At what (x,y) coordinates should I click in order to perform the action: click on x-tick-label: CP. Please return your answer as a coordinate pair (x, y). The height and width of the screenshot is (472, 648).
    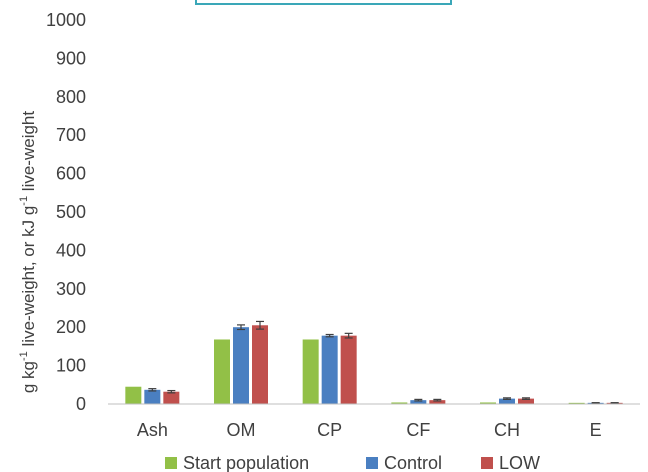
    Looking at the image, I should click on (329, 430).